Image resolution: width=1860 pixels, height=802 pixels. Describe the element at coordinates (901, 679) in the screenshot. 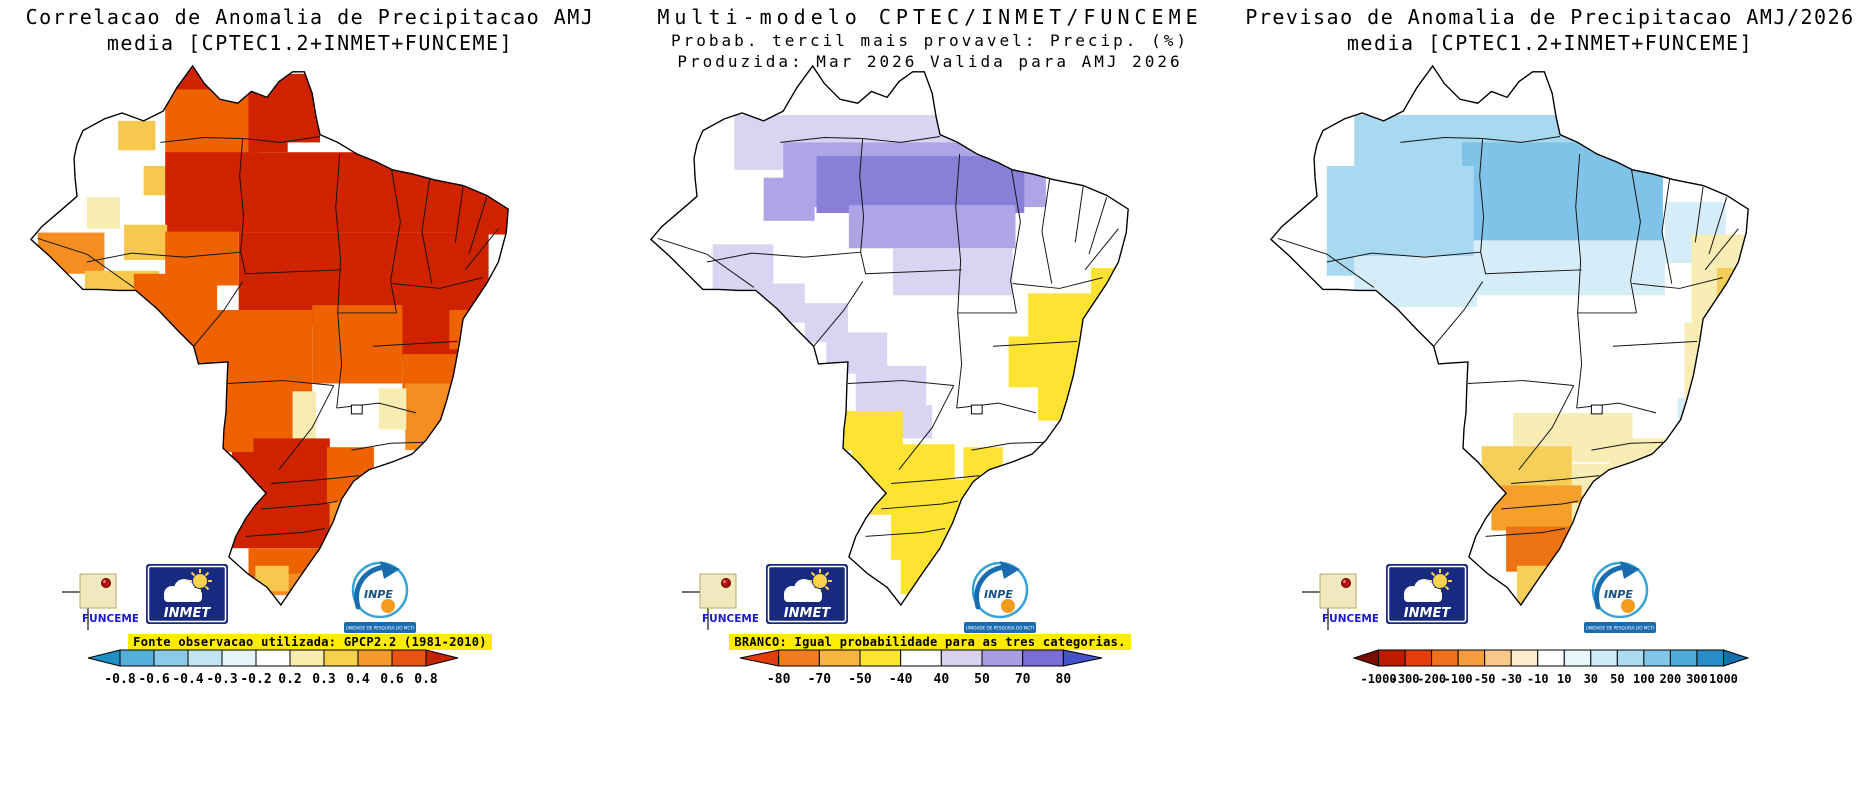

I see `svg-text: -40` at that location.